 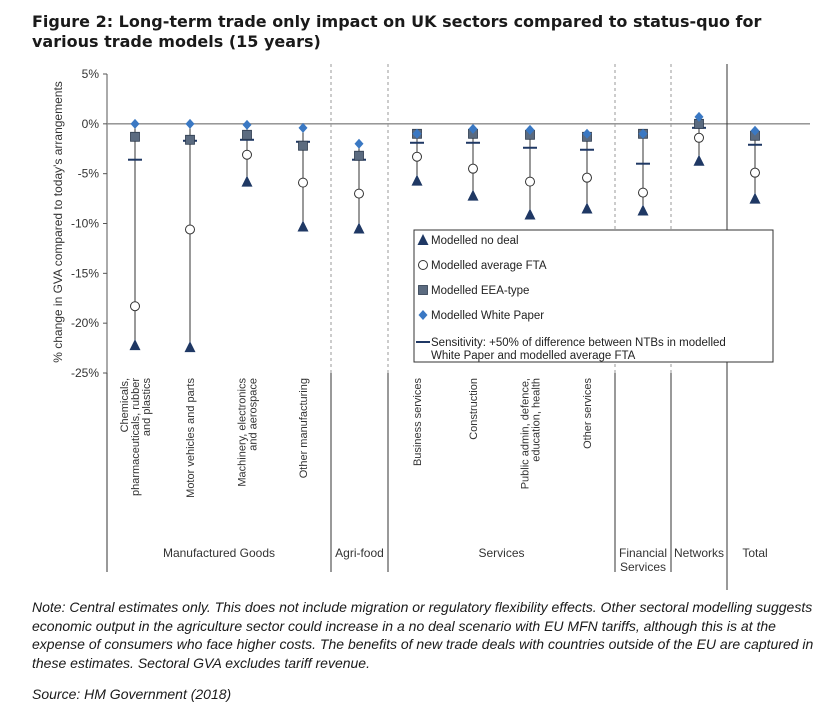 I want to click on category-label: Machinery, electronicsand aerospace, so click(x=248, y=432).